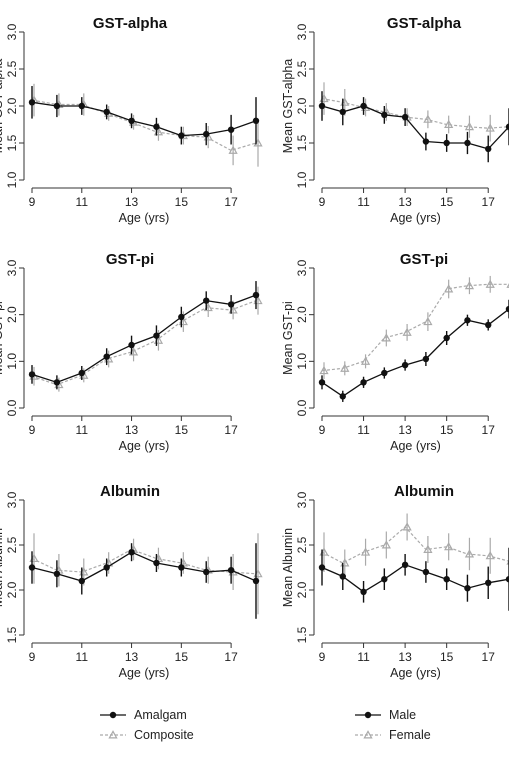 The height and width of the screenshot is (762, 509). What do you see at coordinates (302, 634) in the screenshot?
I see `y-tick-label: 1.5` at bounding box center [302, 634].